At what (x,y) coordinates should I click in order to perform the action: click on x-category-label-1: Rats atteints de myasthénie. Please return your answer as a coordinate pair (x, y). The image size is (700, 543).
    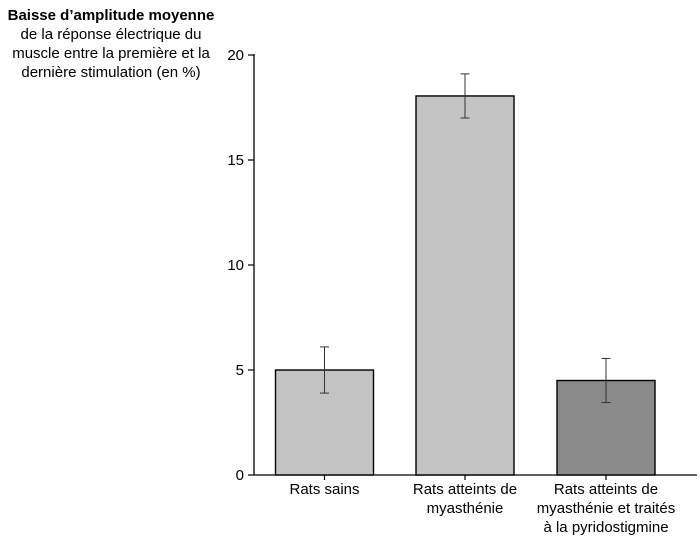
    Looking at the image, I should click on (465, 499).